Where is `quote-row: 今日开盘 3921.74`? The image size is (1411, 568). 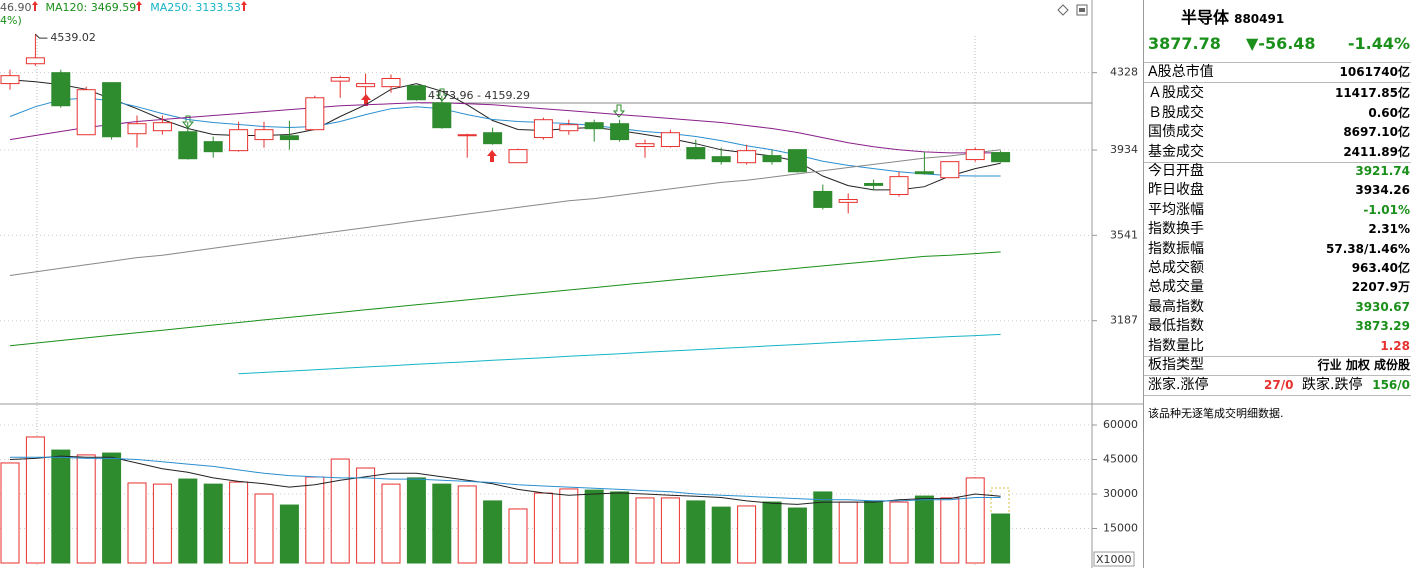
quote-row: 今日开盘 3921.74 is located at coordinates (1277, 171).